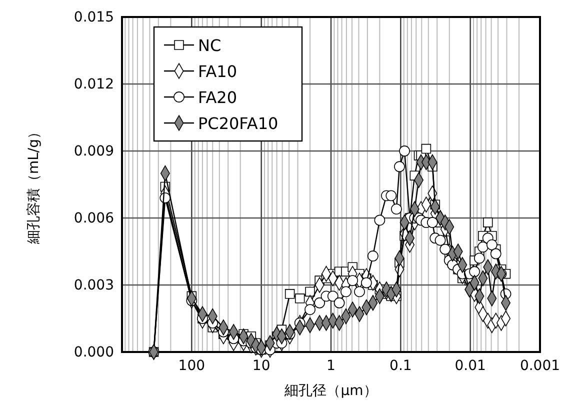  I want to click on y-tick-label: 0.003, so click(94, 285).